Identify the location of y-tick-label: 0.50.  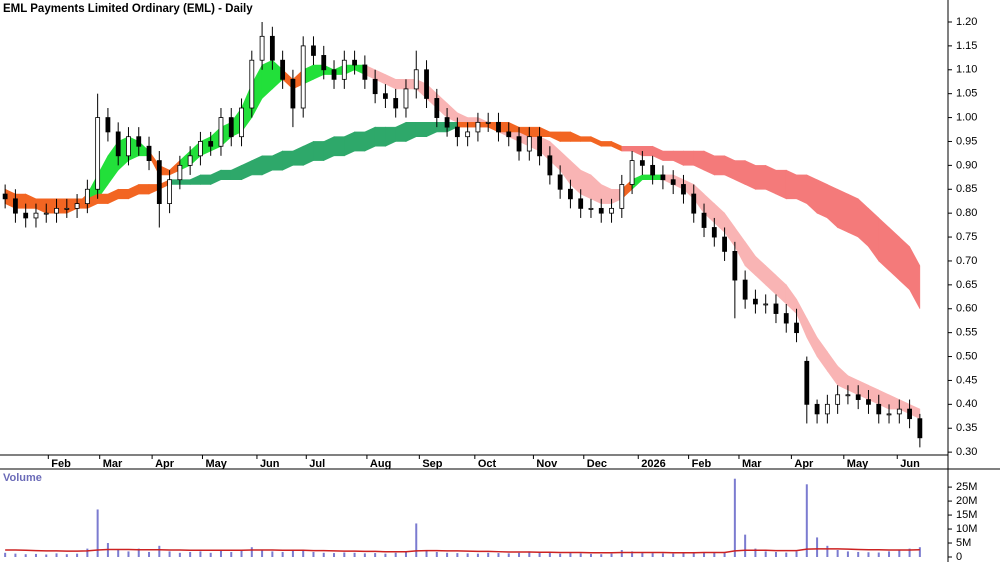
(966, 356).